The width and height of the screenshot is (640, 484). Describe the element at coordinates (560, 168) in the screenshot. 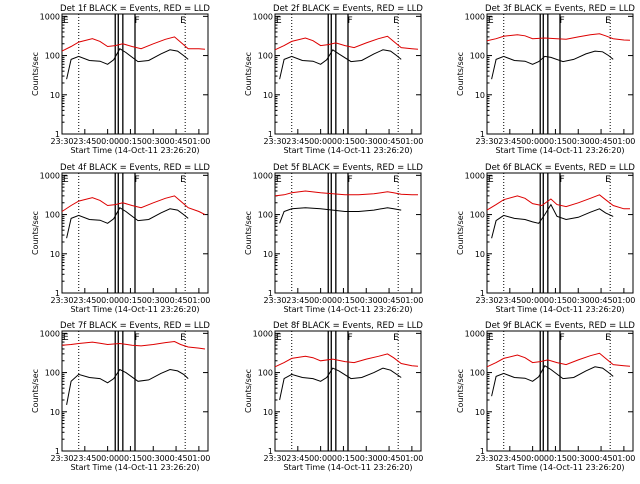

I see `panel-title: Det 6f BLACK = Events, RED = LLD` at that location.